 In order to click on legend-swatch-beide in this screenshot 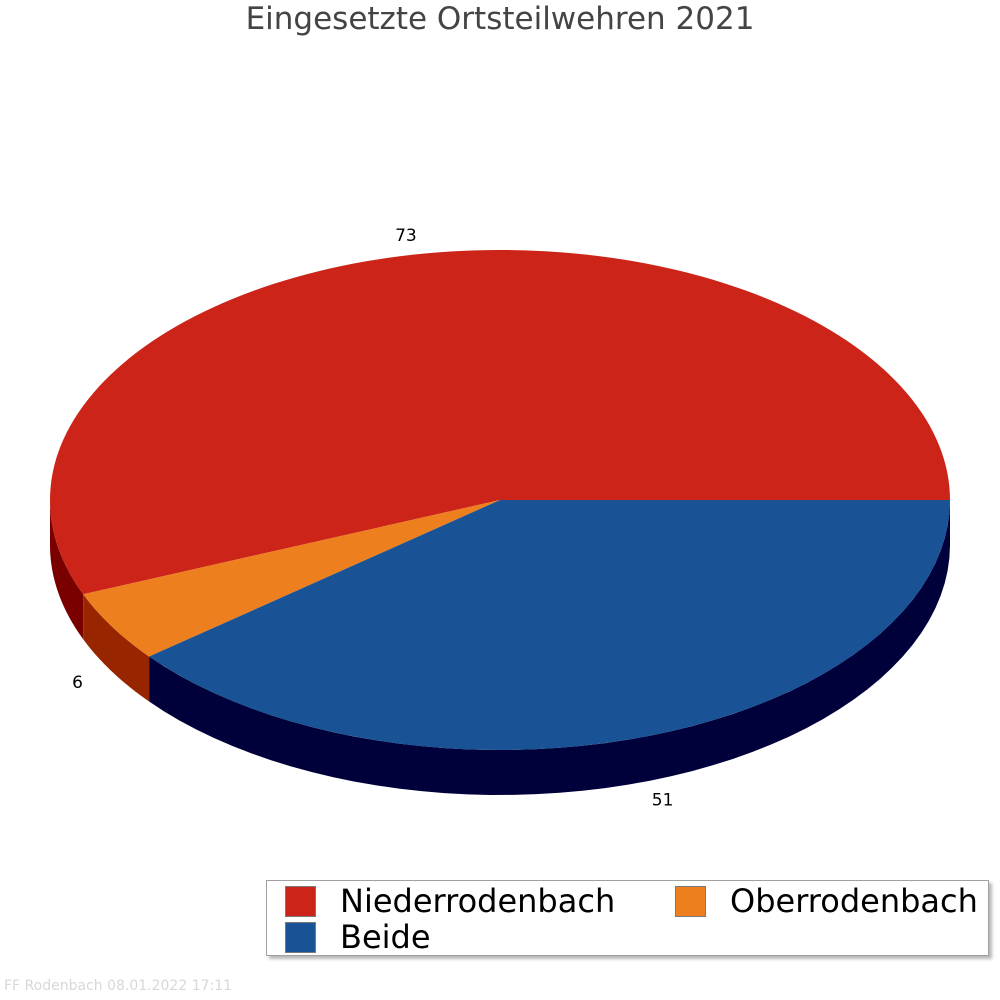, I will do `click(300, 937)`.